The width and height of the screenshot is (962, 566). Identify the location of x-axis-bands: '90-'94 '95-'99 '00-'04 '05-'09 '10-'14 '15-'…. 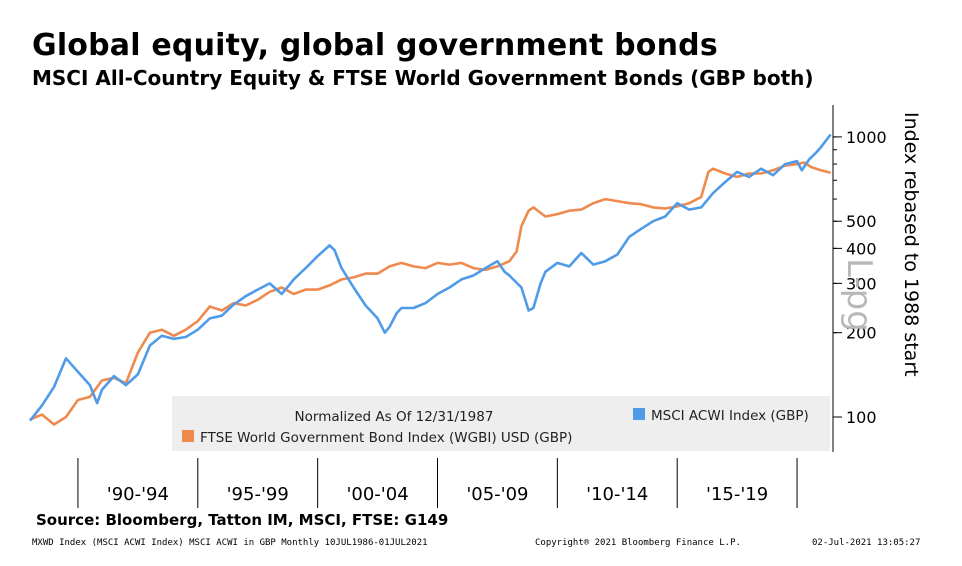
(437, 483).